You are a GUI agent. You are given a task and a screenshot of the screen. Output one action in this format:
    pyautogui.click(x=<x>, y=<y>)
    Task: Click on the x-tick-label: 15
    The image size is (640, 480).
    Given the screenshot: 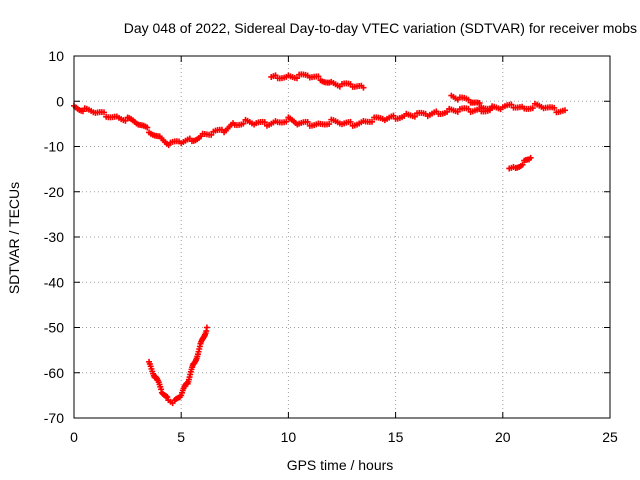 What is the action you would take?
    pyautogui.click(x=396, y=437)
    